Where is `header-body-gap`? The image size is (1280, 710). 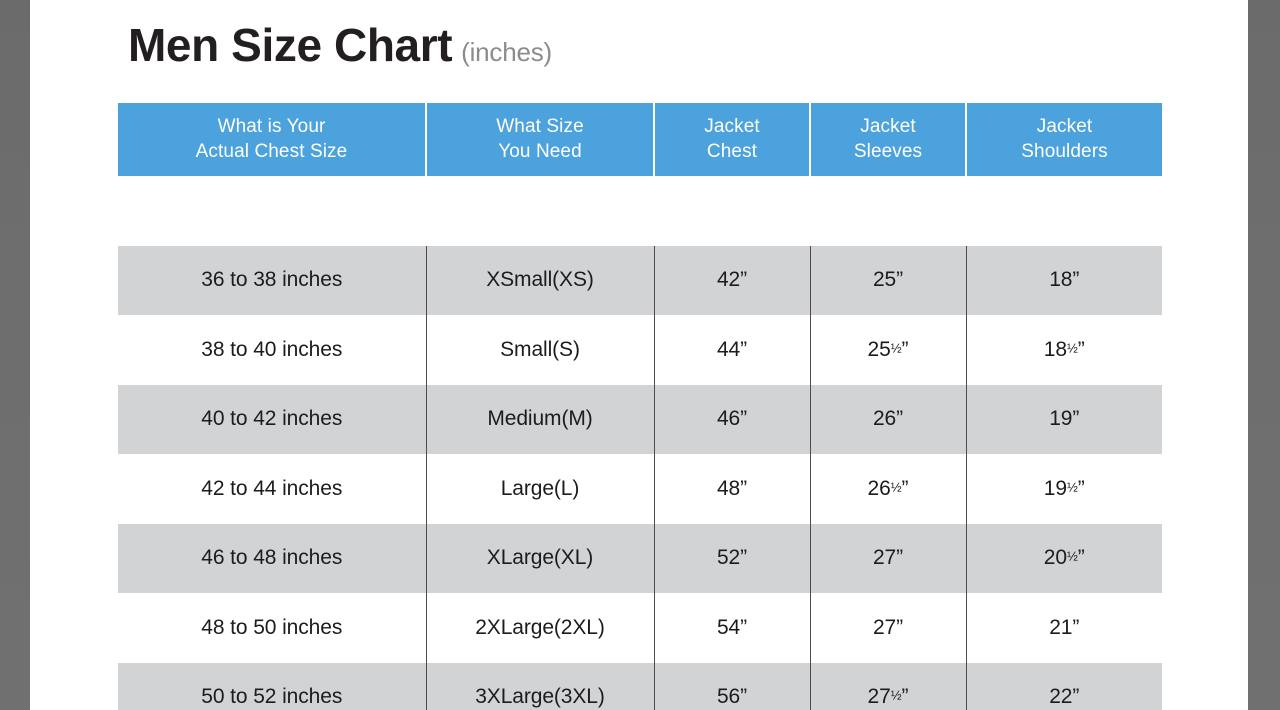
header-body-gap is located at coordinates (640, 211).